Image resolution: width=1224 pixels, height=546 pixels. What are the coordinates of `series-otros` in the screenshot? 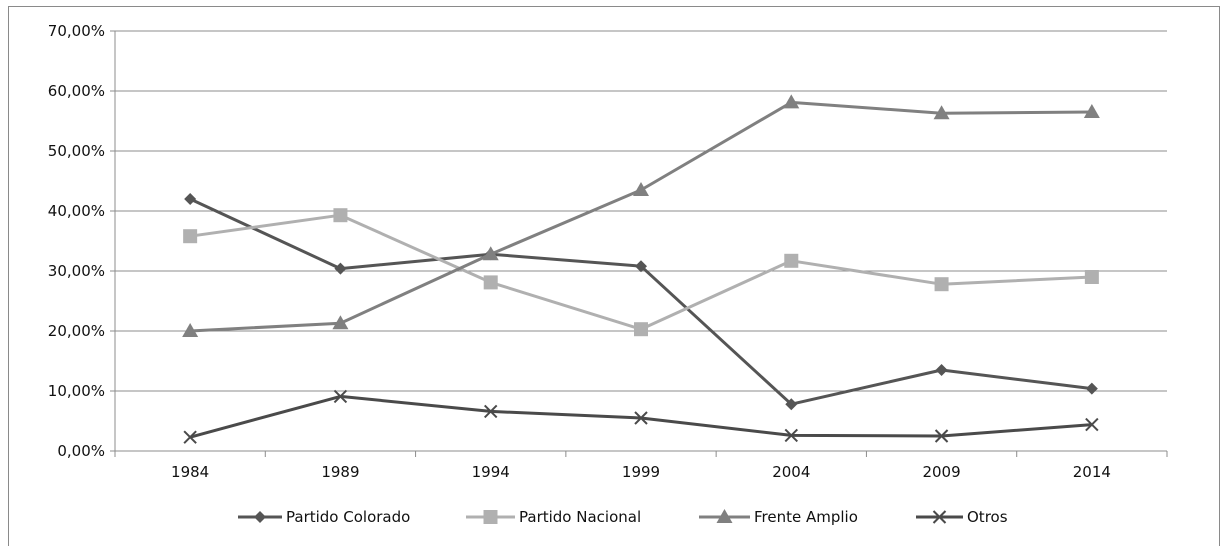 It's located at (641, 416).